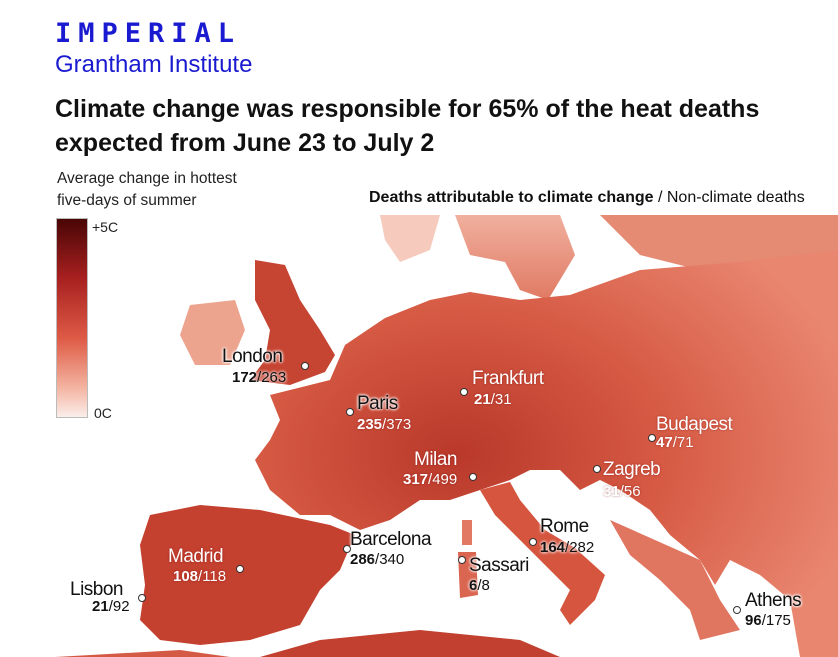  I want to click on city-label-rome: Rome, so click(564, 526).